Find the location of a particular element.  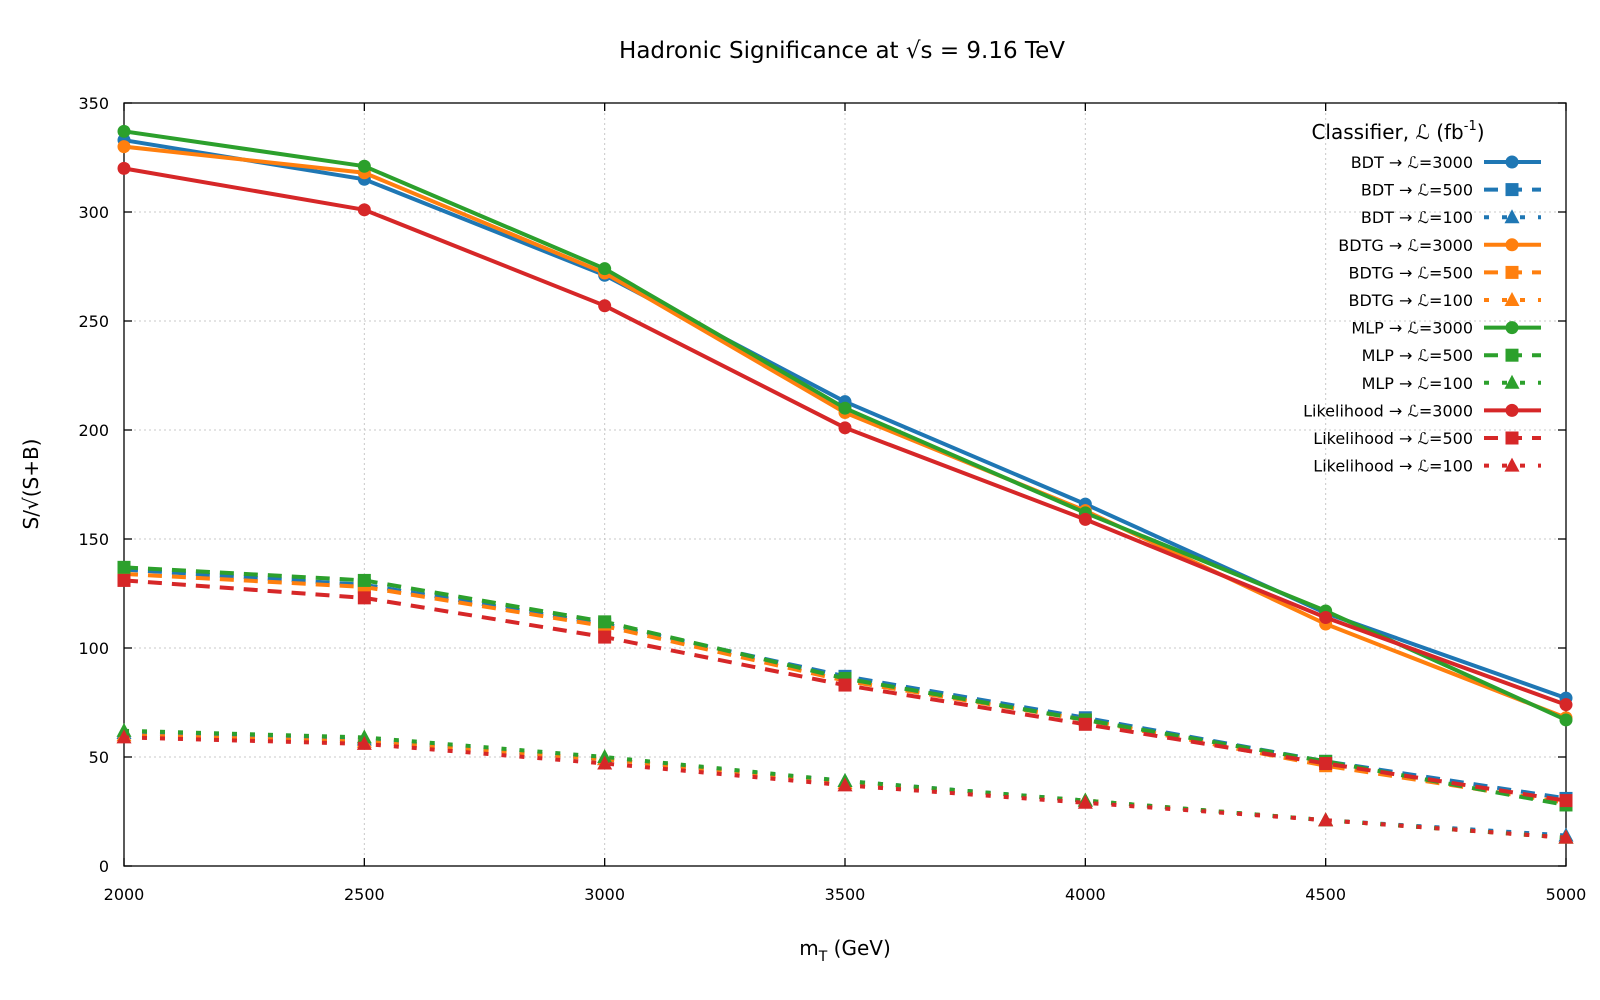

legend-label: Likelihood → ℒ=100 is located at coordinates (1393, 466).